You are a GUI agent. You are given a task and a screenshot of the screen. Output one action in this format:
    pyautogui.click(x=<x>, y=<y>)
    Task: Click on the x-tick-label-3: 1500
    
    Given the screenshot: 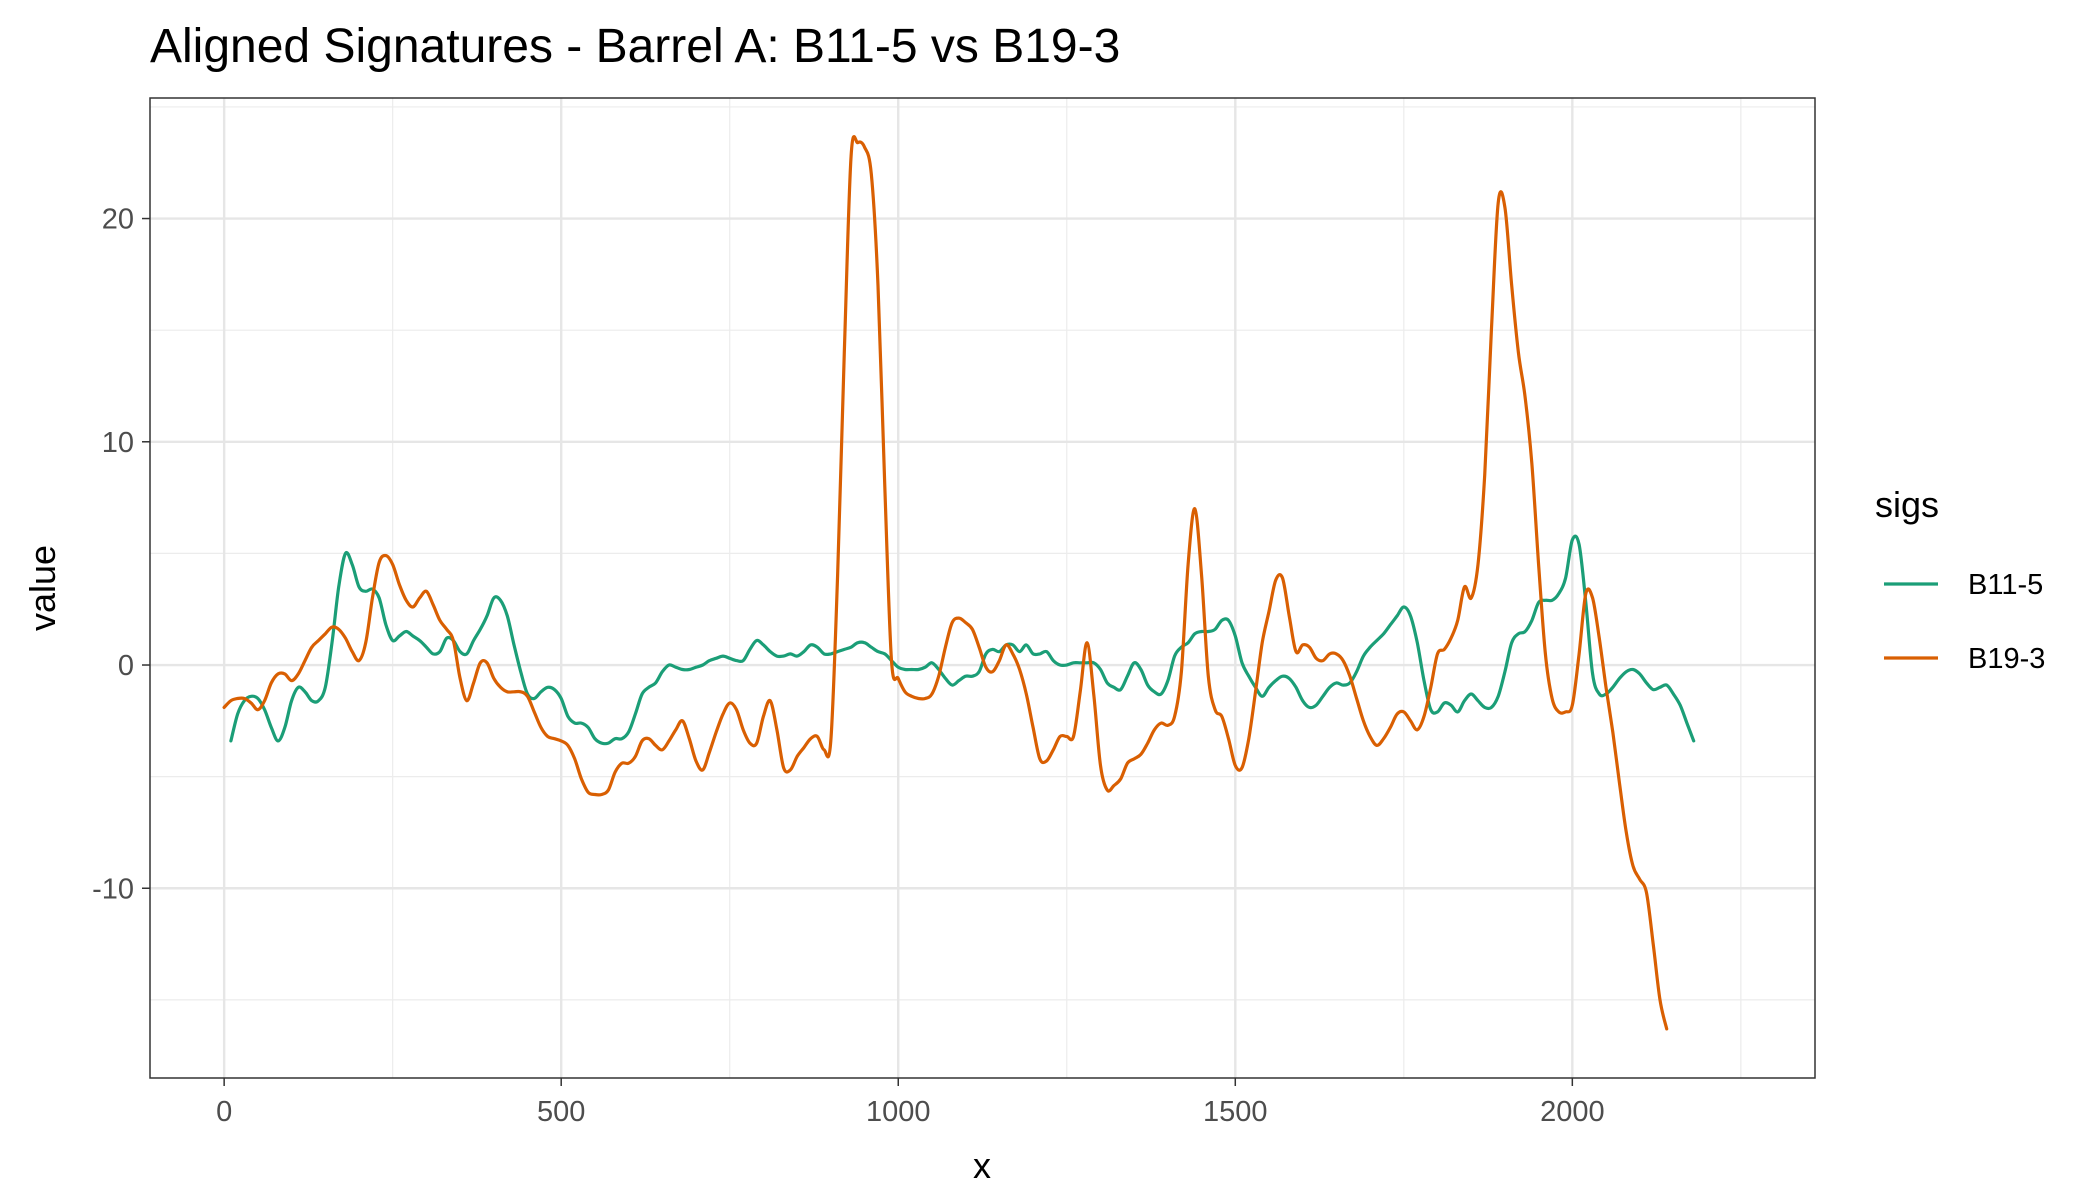 What is the action you would take?
    pyautogui.click(x=1235, y=1112)
    